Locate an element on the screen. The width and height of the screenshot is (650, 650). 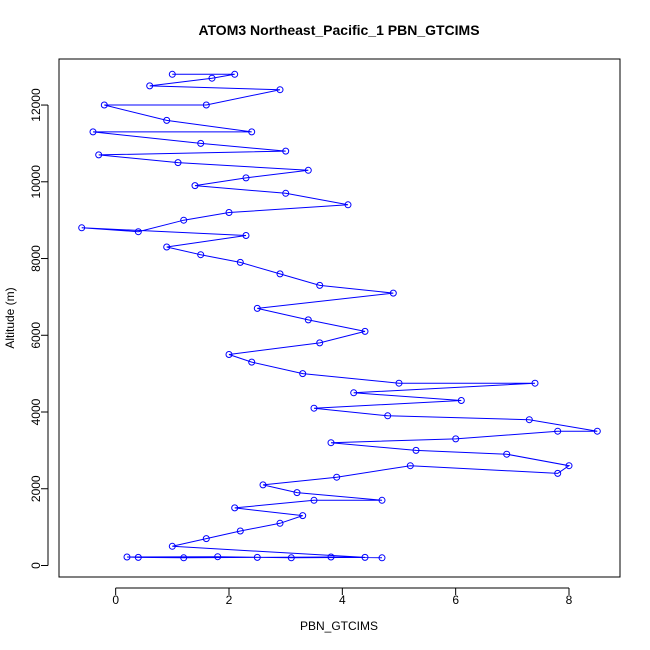
x-axis-label: PBN_GTCIMS is located at coordinates (339, 626).